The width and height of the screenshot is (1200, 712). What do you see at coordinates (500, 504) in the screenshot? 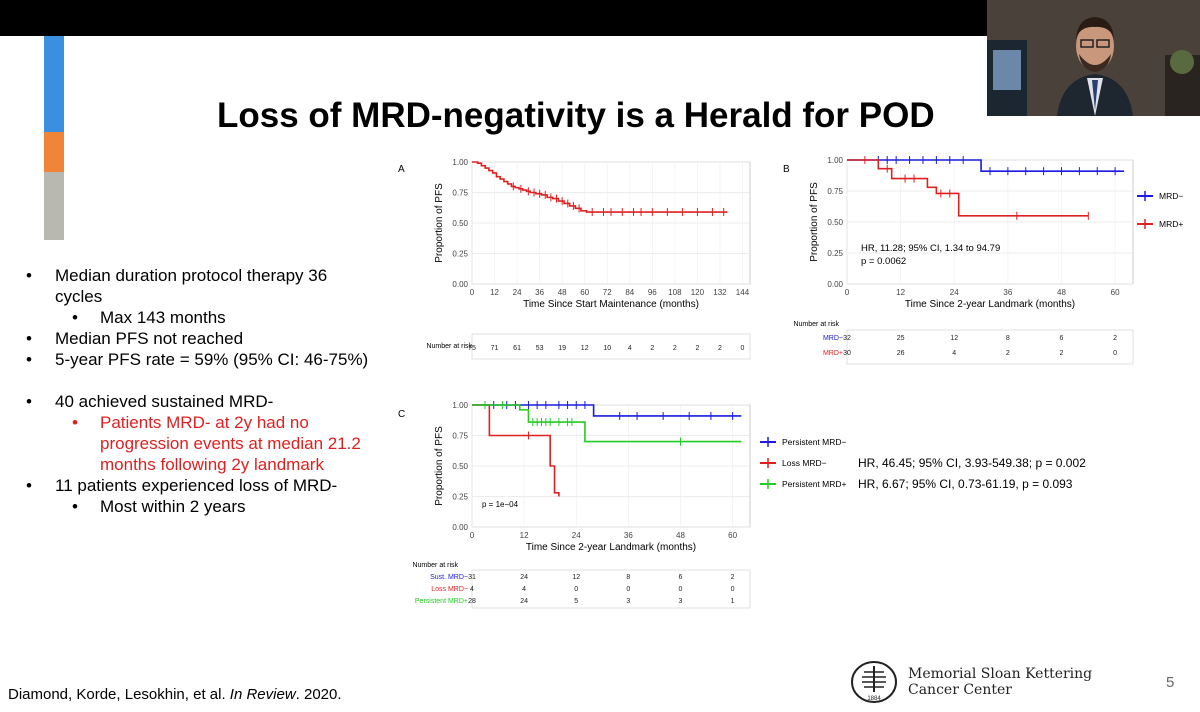
I see `chart-annotation: p = 1e−04` at bounding box center [500, 504].